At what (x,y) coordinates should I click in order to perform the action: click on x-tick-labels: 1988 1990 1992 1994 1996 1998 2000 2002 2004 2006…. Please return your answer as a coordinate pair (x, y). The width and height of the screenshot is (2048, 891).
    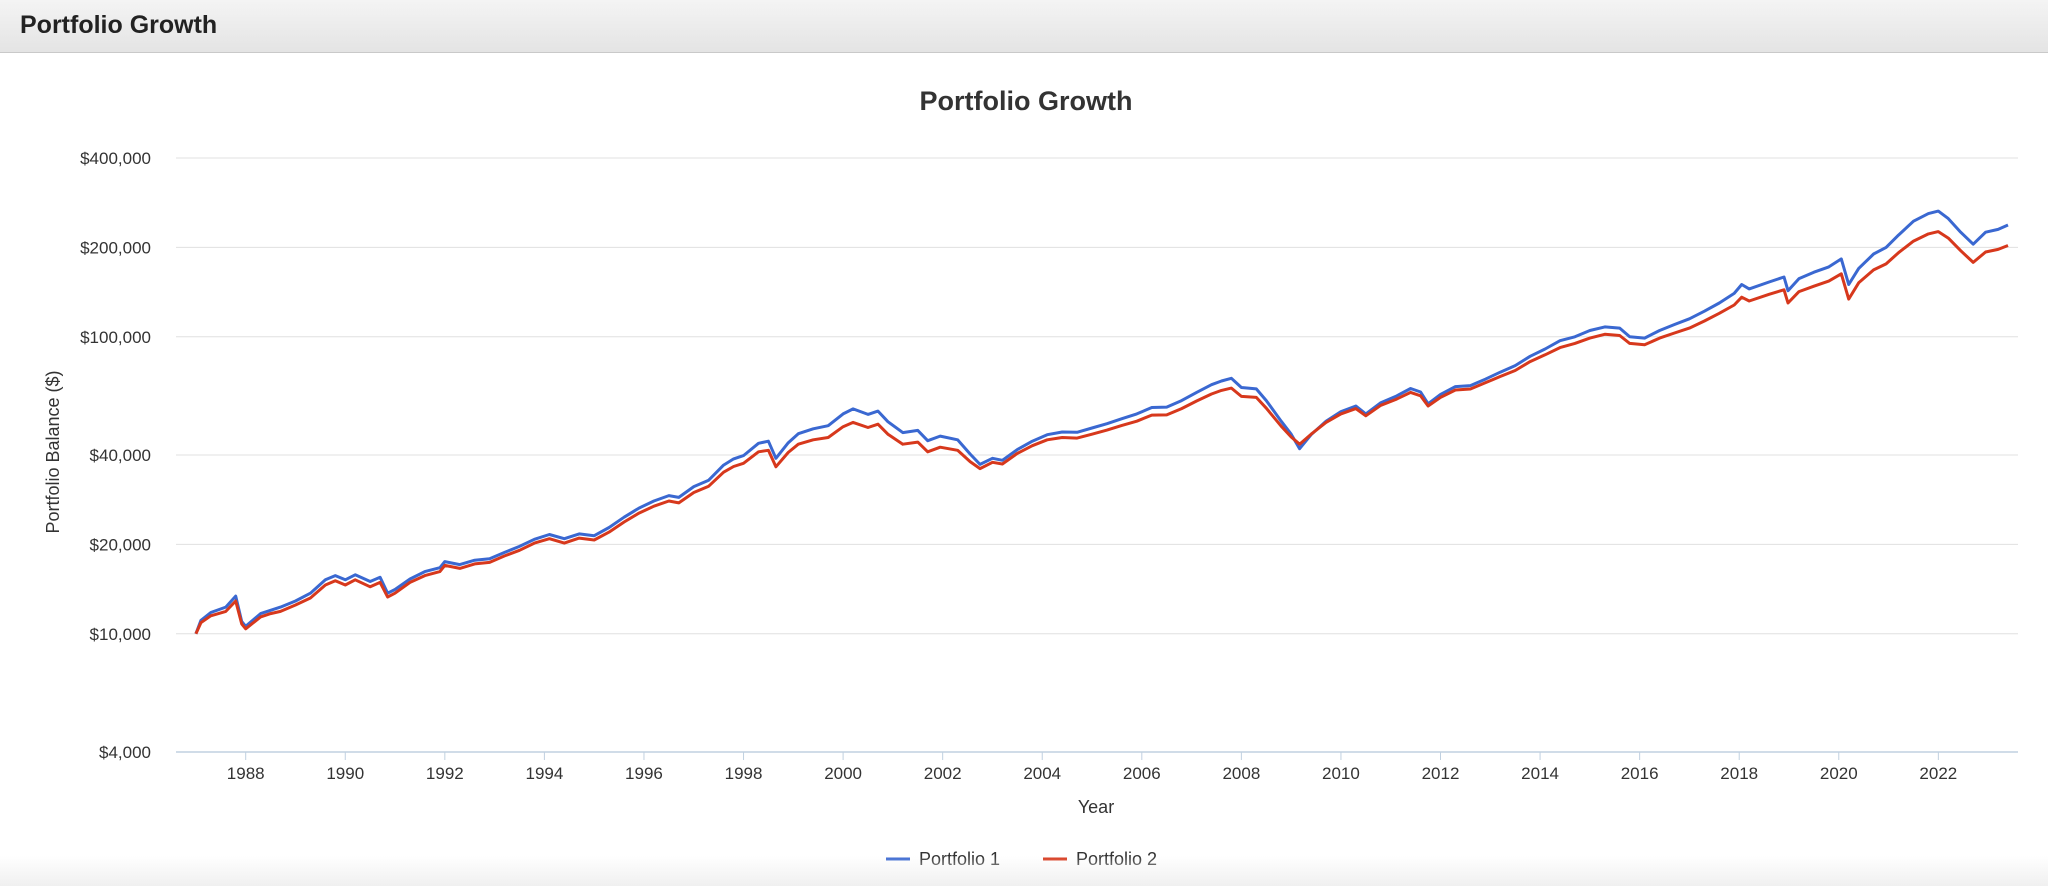
    Looking at the image, I should click on (1092, 767).